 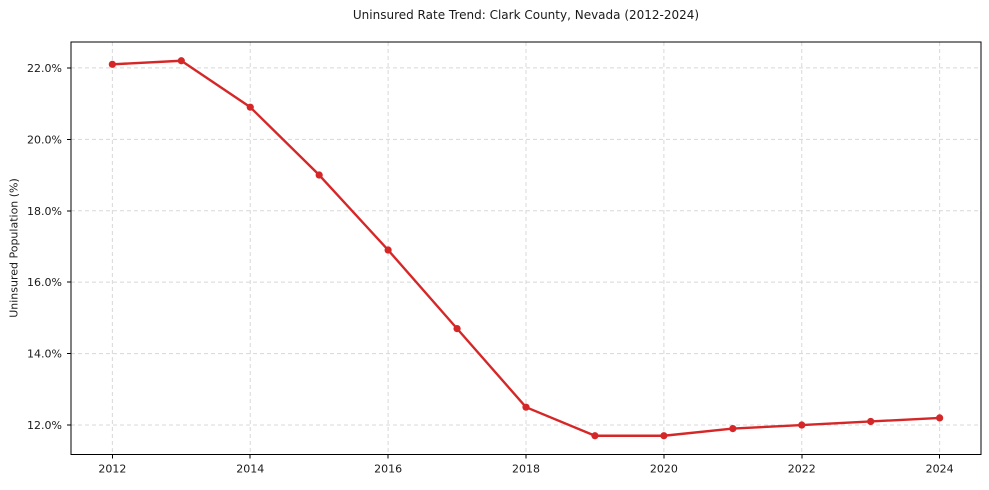 What do you see at coordinates (388, 469) in the screenshot?
I see `x-tick-label: 2016` at bounding box center [388, 469].